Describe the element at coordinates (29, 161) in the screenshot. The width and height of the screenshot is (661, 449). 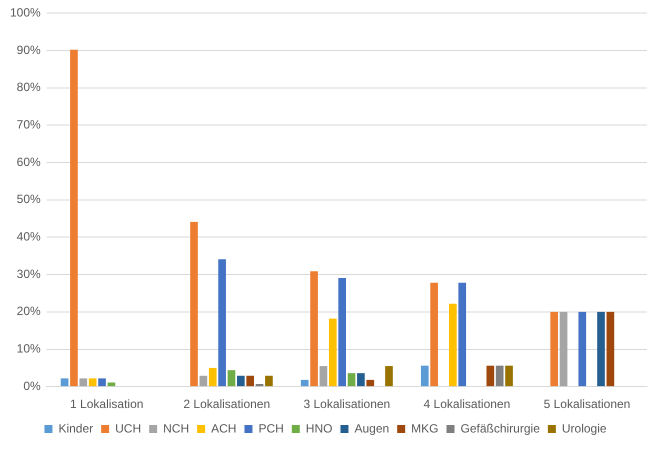
I see `y-tick-label: 60%` at that location.